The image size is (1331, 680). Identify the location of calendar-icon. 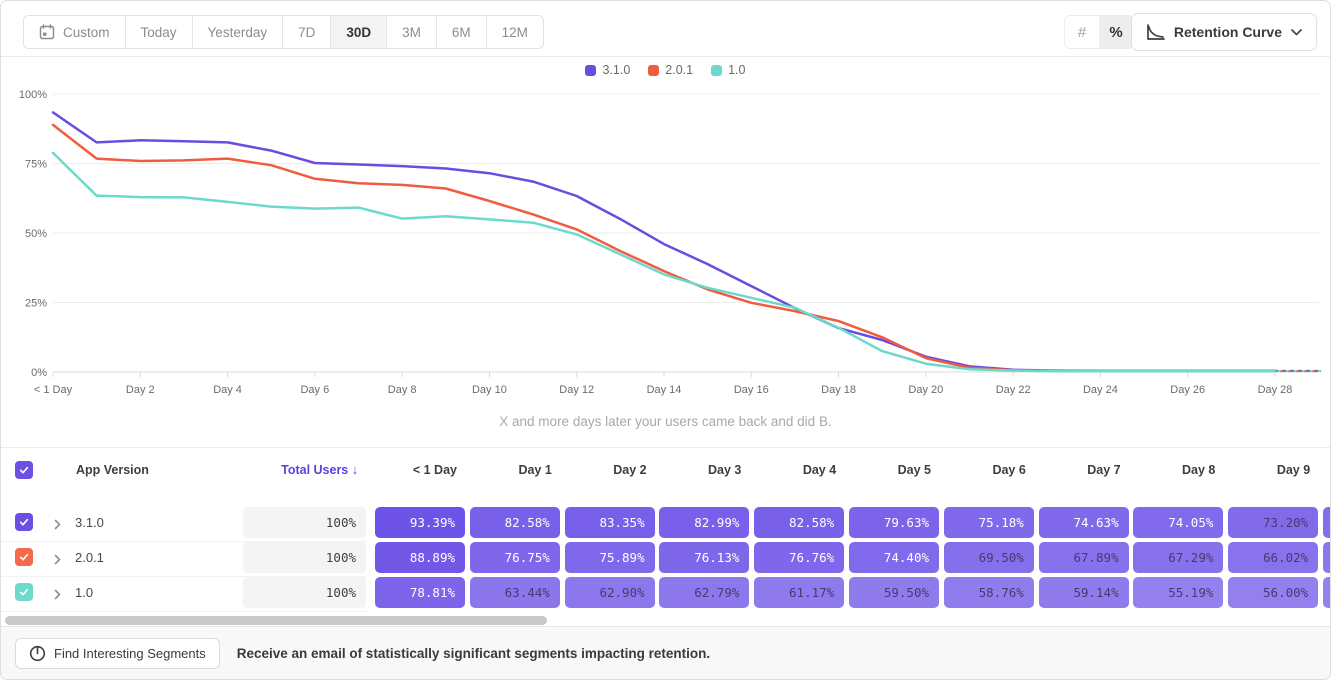
(47, 32).